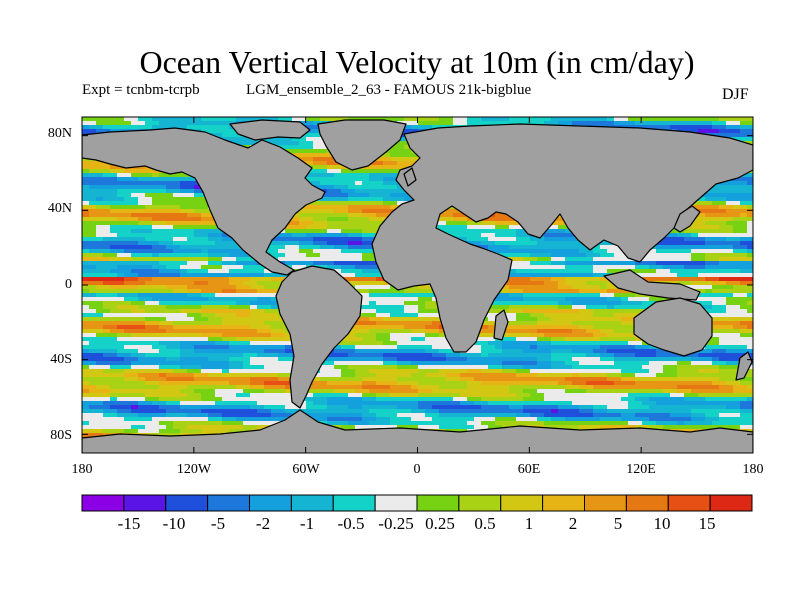 This screenshot has width=800, height=600. Describe the element at coordinates (389, 90) in the screenshot. I see `run-name-label: LGM_ensemble_2_63 - FAMOUS 21k-bigblue` at that location.